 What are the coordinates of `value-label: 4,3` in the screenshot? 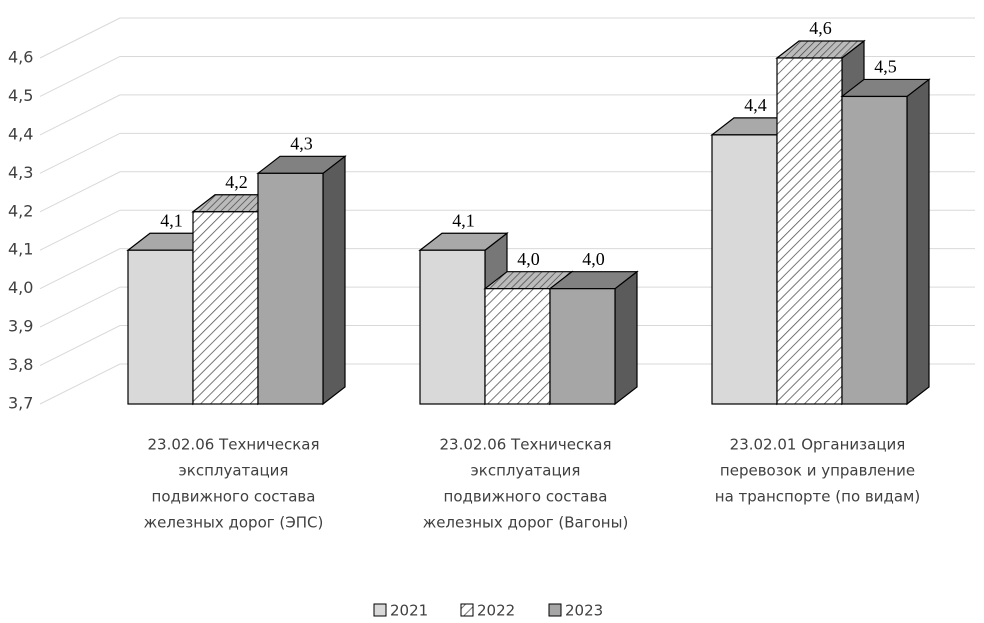 It's located at (301, 143).